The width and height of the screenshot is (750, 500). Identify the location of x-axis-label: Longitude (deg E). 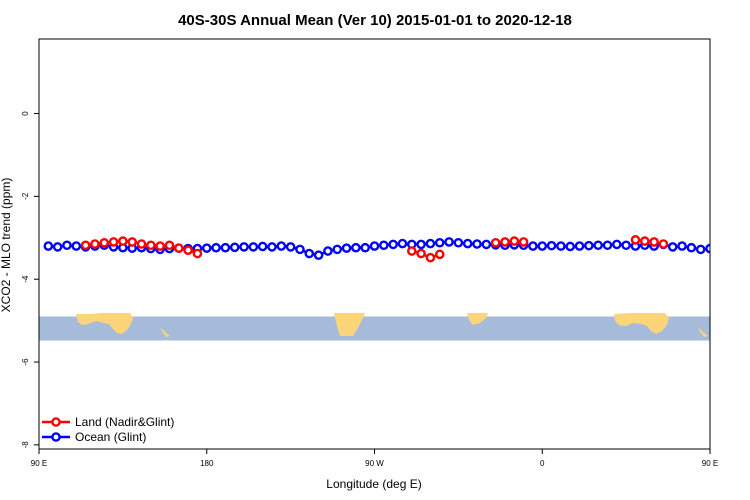
(373, 484).